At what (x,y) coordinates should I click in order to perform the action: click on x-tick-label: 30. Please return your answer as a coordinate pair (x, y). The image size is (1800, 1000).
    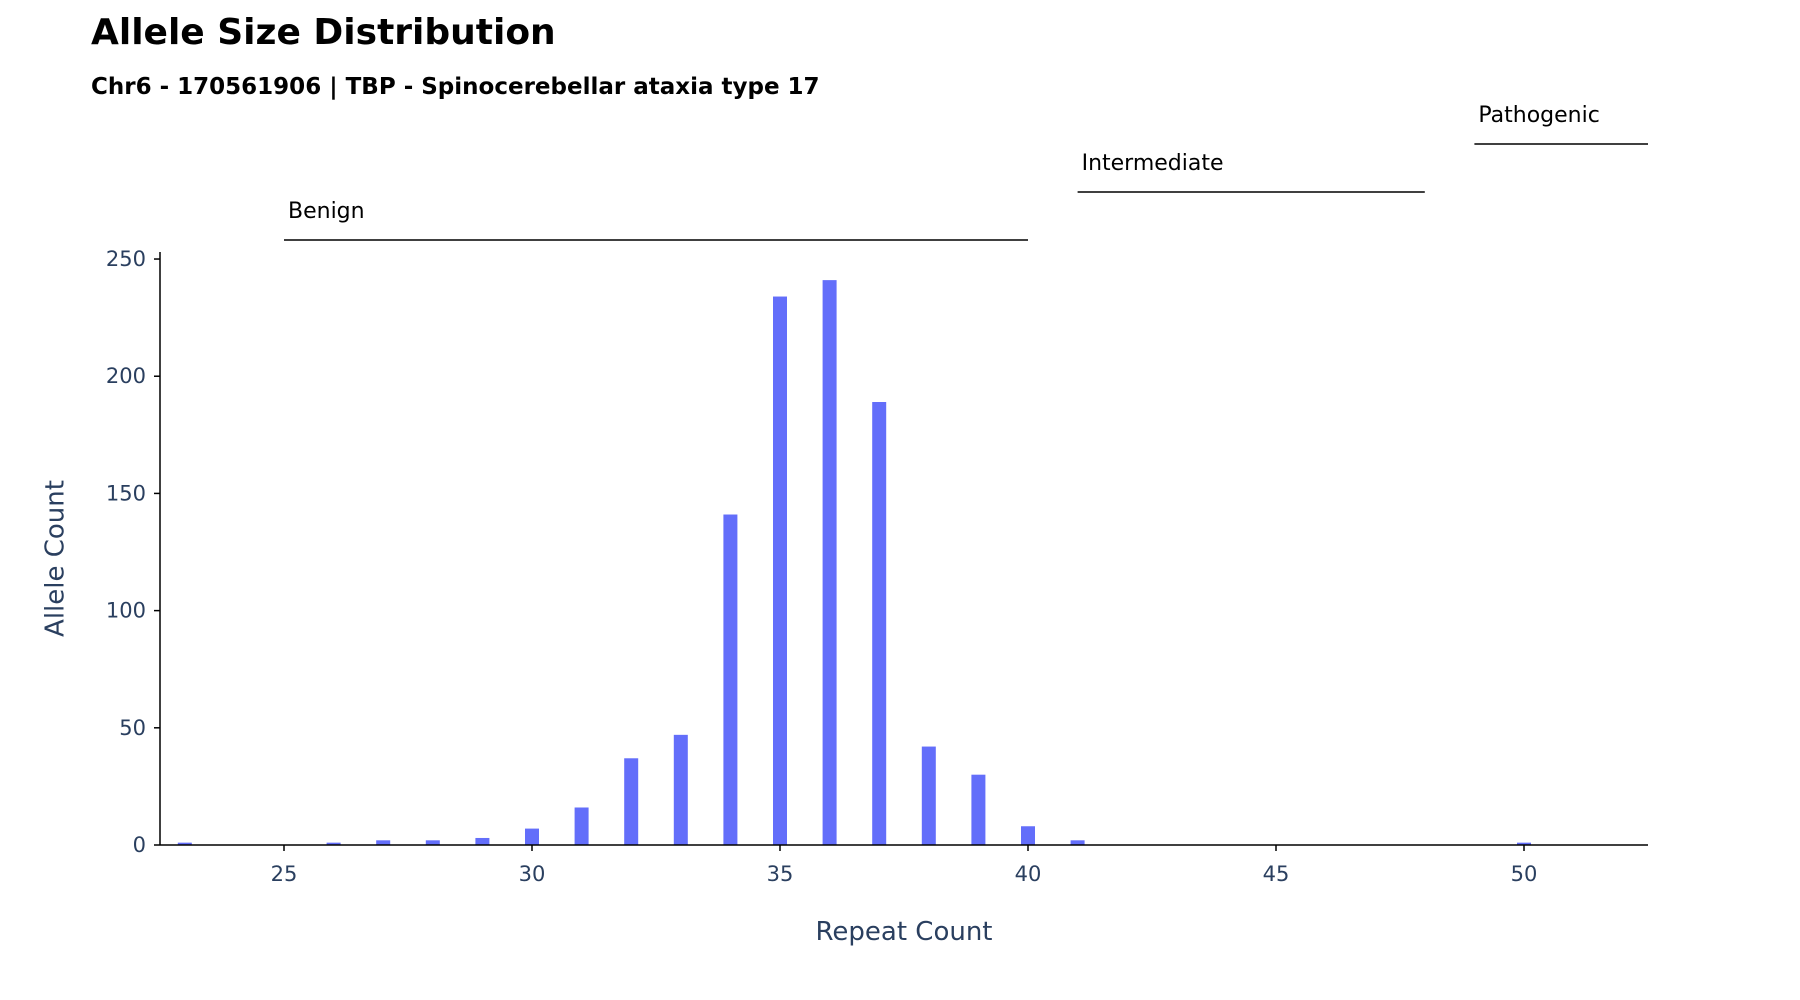
    Looking at the image, I should click on (532, 874).